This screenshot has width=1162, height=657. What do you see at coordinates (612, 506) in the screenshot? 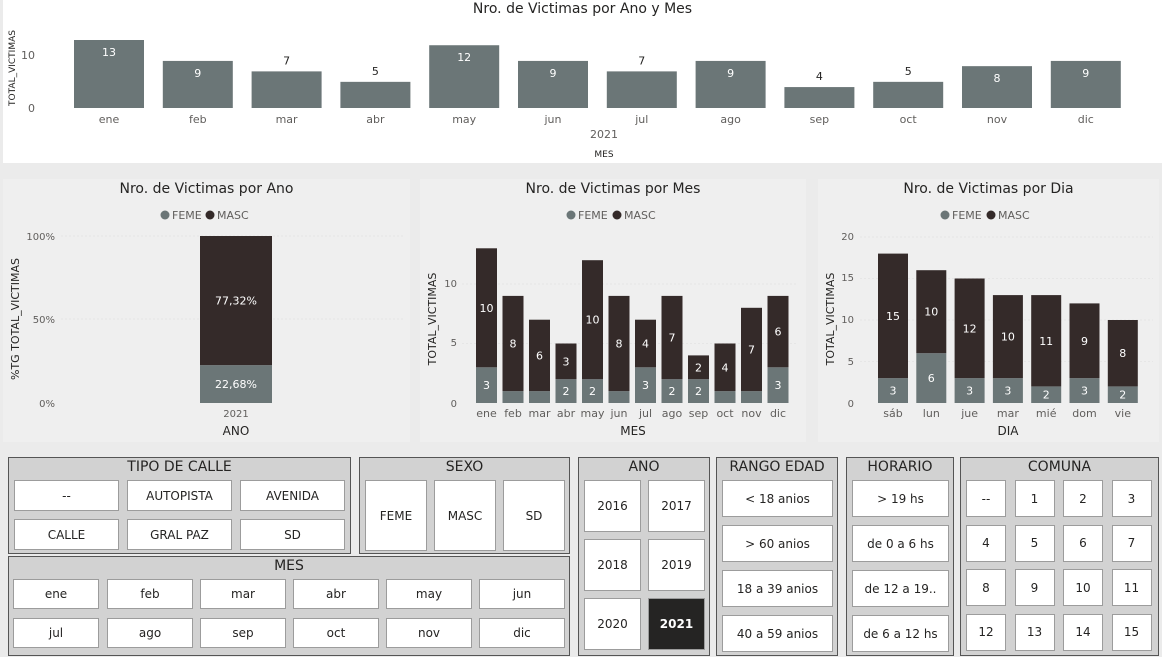
I see `slicer-item-2016: 2016` at bounding box center [612, 506].